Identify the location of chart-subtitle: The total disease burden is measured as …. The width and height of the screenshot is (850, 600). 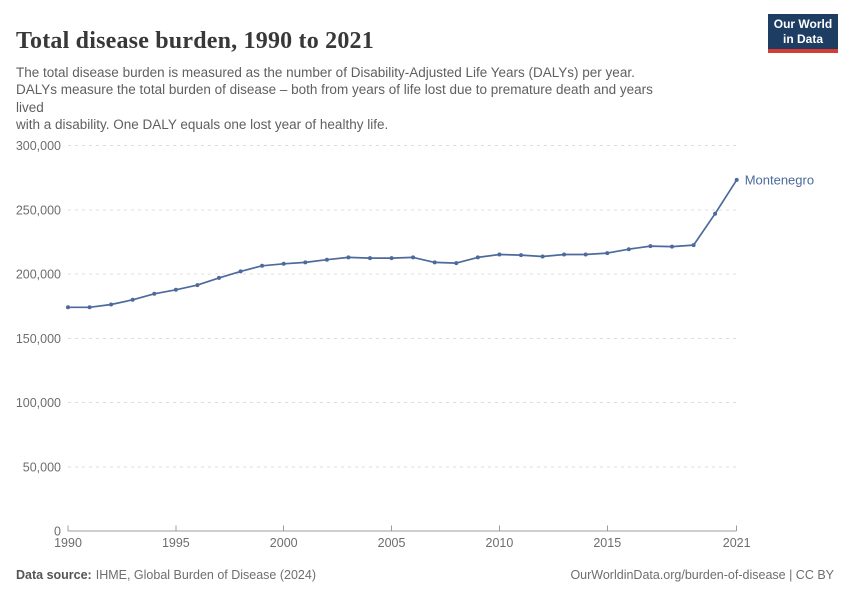
(334, 98).